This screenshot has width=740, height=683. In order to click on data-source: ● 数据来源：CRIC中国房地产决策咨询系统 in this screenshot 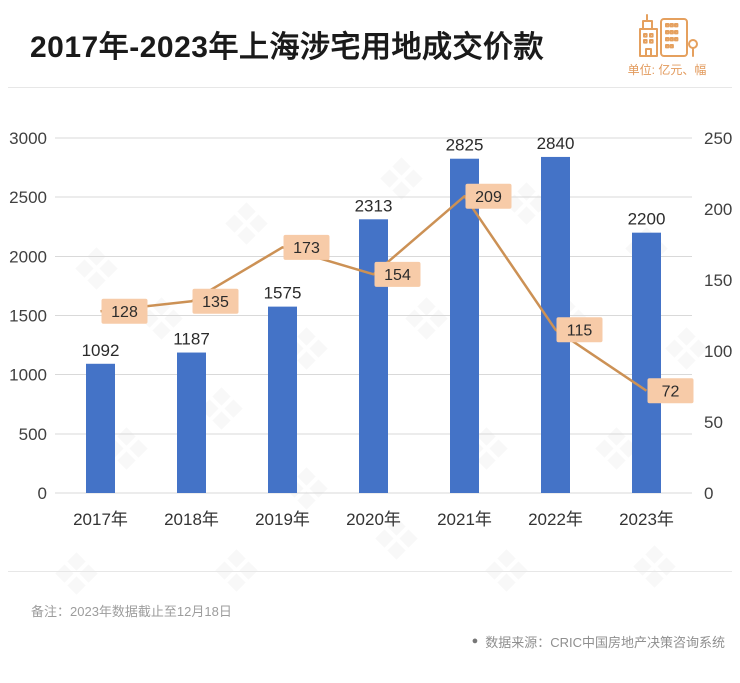, I will do `click(598, 641)`.